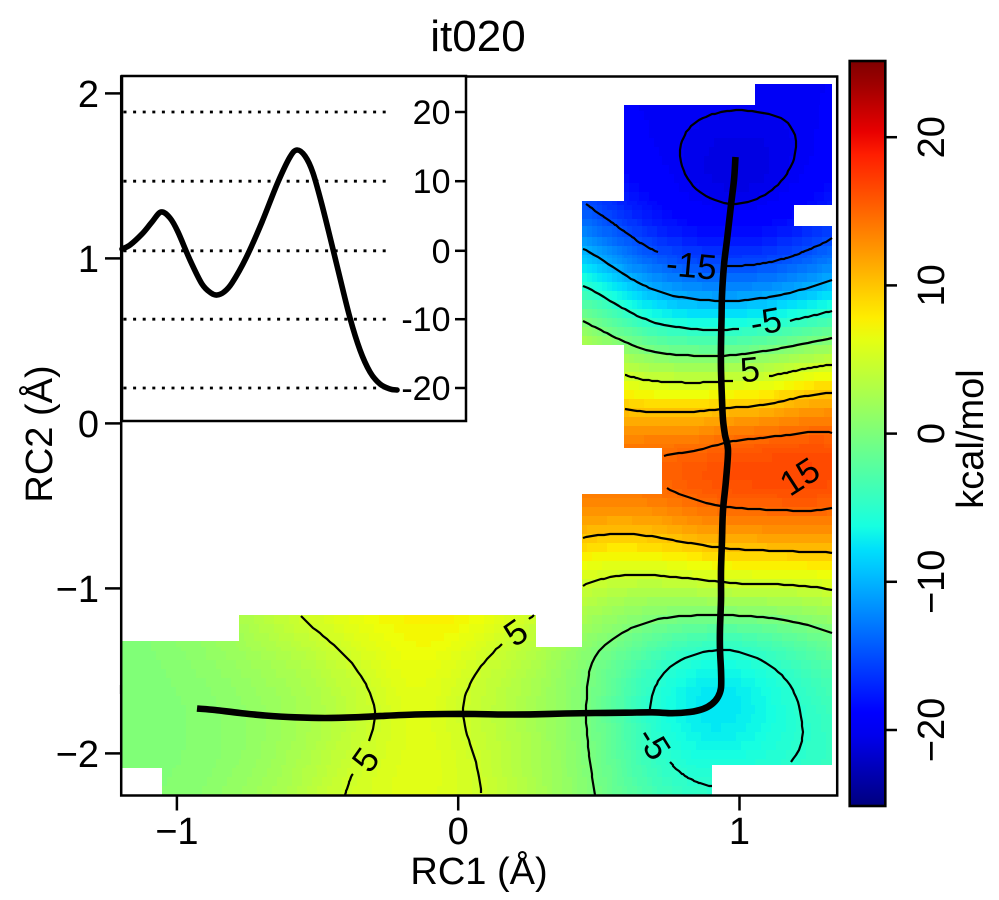 The width and height of the screenshot is (999, 900). Describe the element at coordinates (932, 582) in the screenshot. I see `svg-text: −10` at that location.